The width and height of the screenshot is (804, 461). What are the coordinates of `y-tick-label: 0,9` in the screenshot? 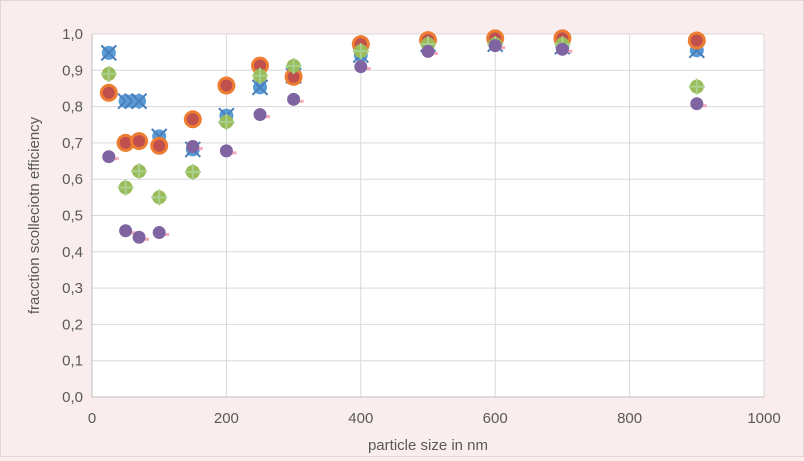 It's located at (72, 70).